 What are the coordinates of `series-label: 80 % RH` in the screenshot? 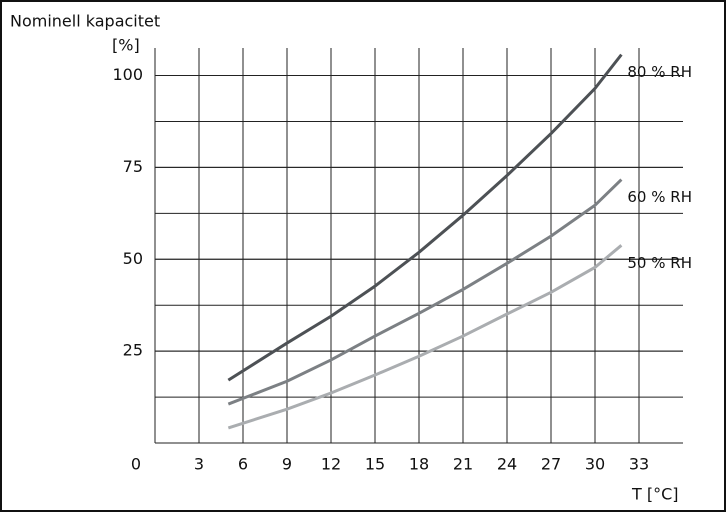 It's located at (659, 72).